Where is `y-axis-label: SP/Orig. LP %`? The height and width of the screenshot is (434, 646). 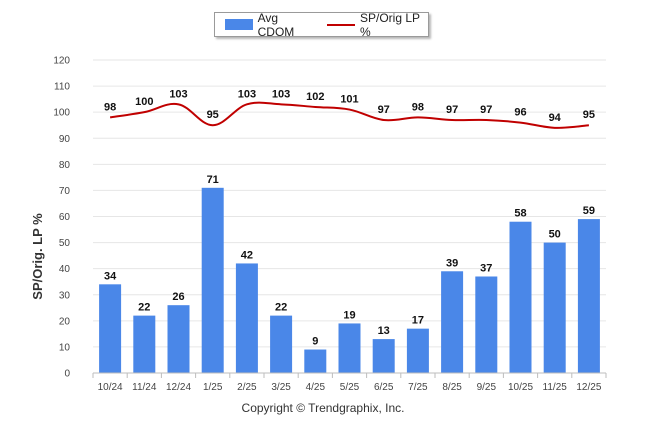
y-axis-label: SP/Orig. LP % is located at coordinates (37, 256).